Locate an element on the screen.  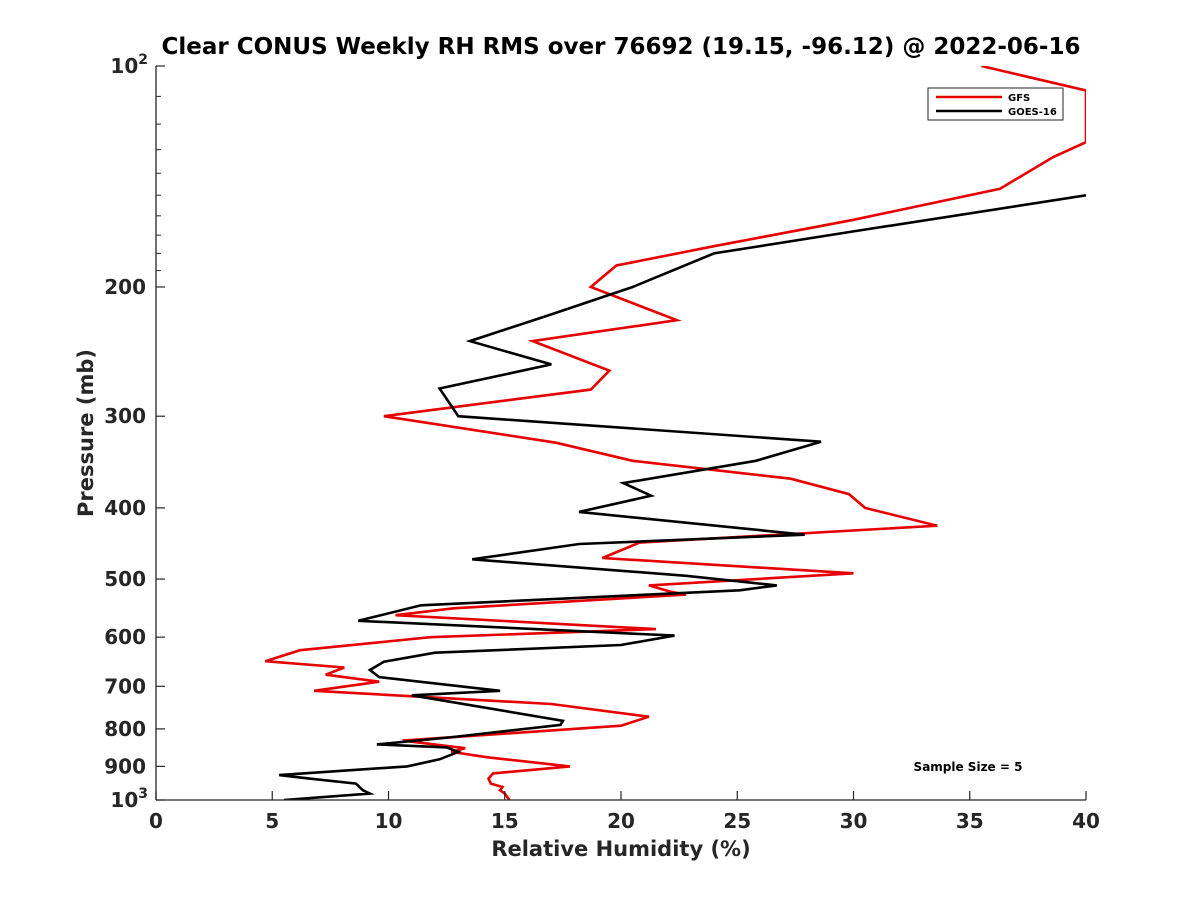
legend-box is located at coordinates (995, 104).